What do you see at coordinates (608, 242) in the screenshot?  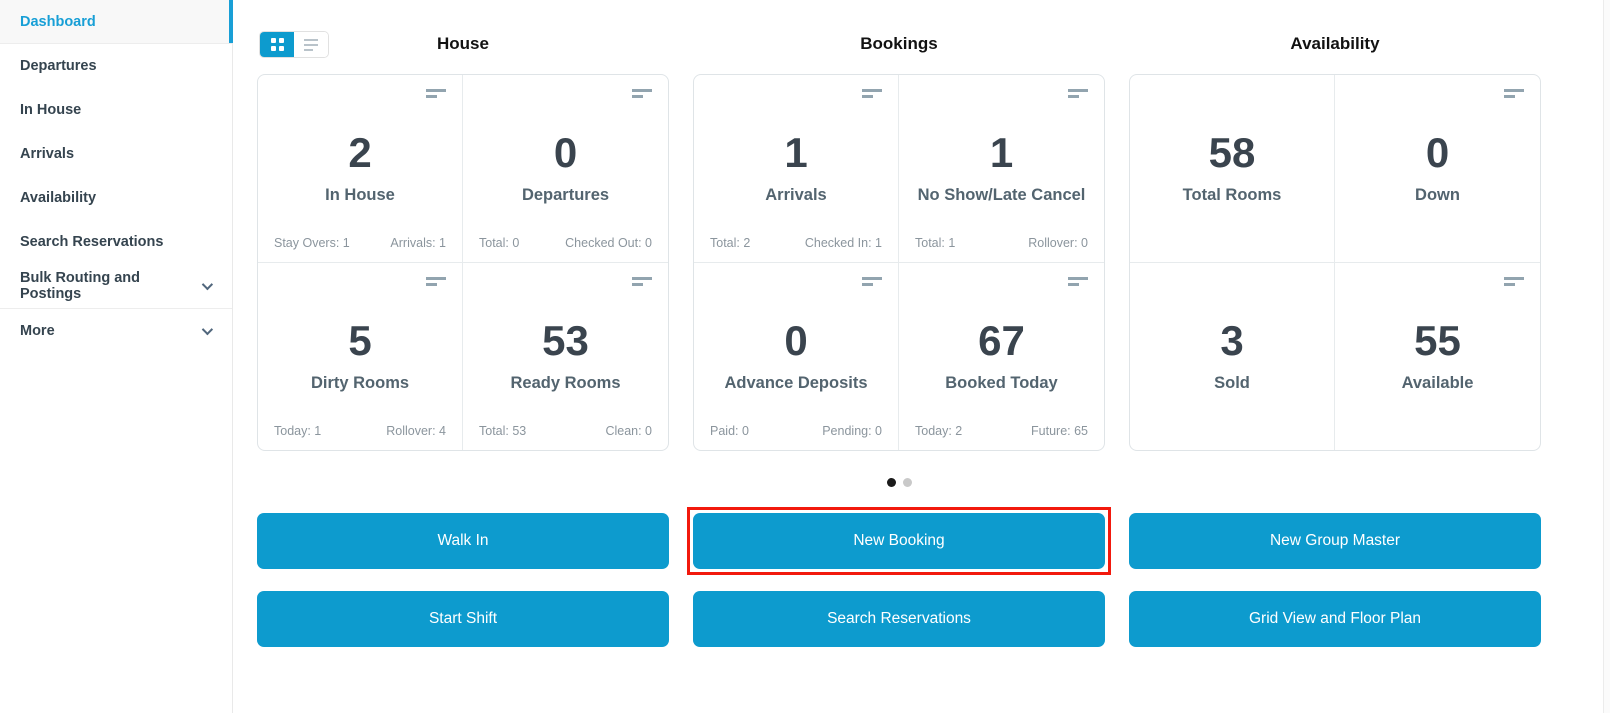 I see `substat-right: Checked Out: 0` at bounding box center [608, 242].